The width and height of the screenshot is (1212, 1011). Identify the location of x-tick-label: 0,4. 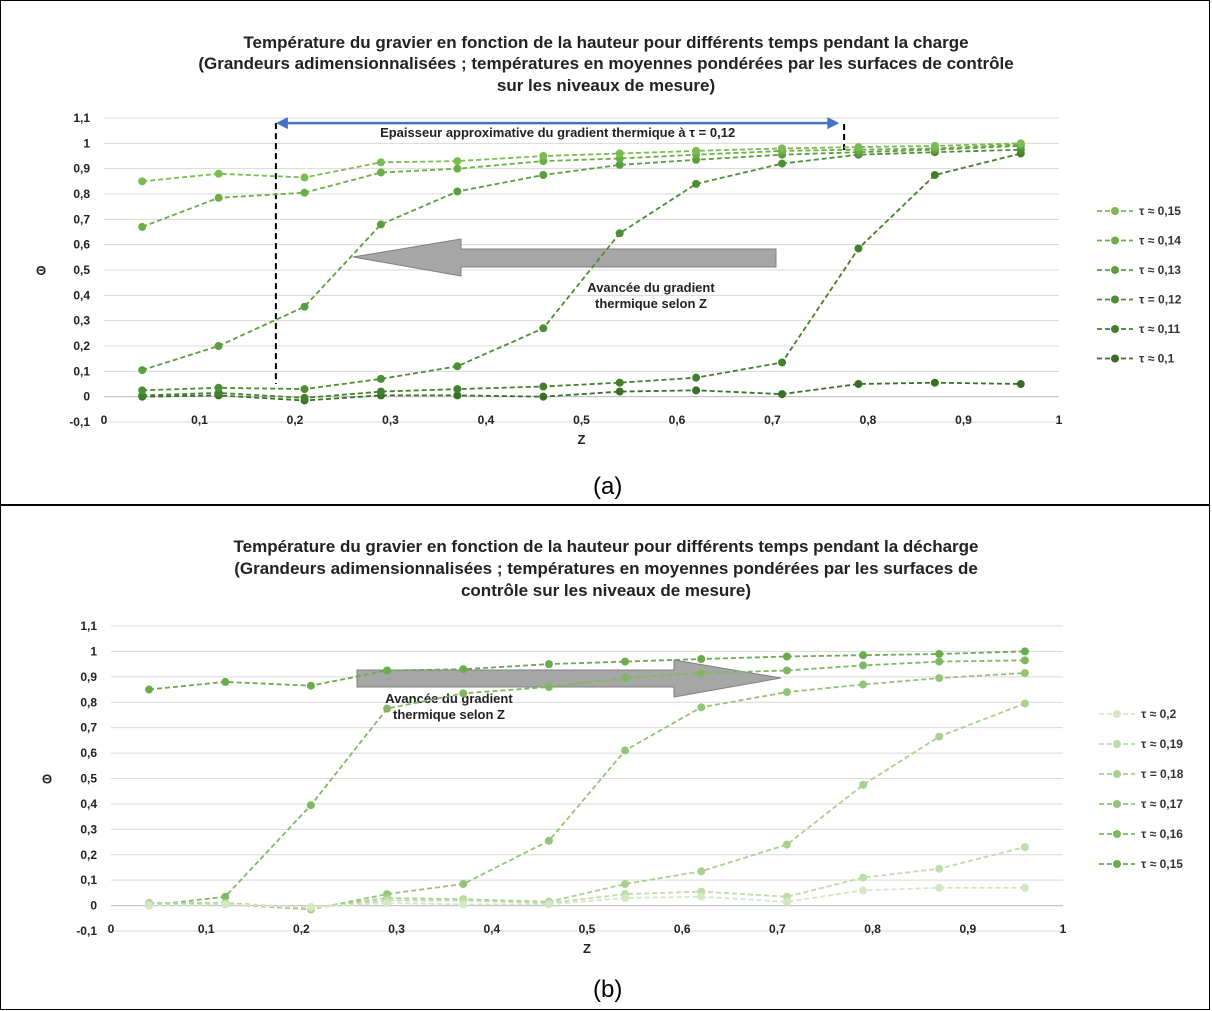
(491, 929).